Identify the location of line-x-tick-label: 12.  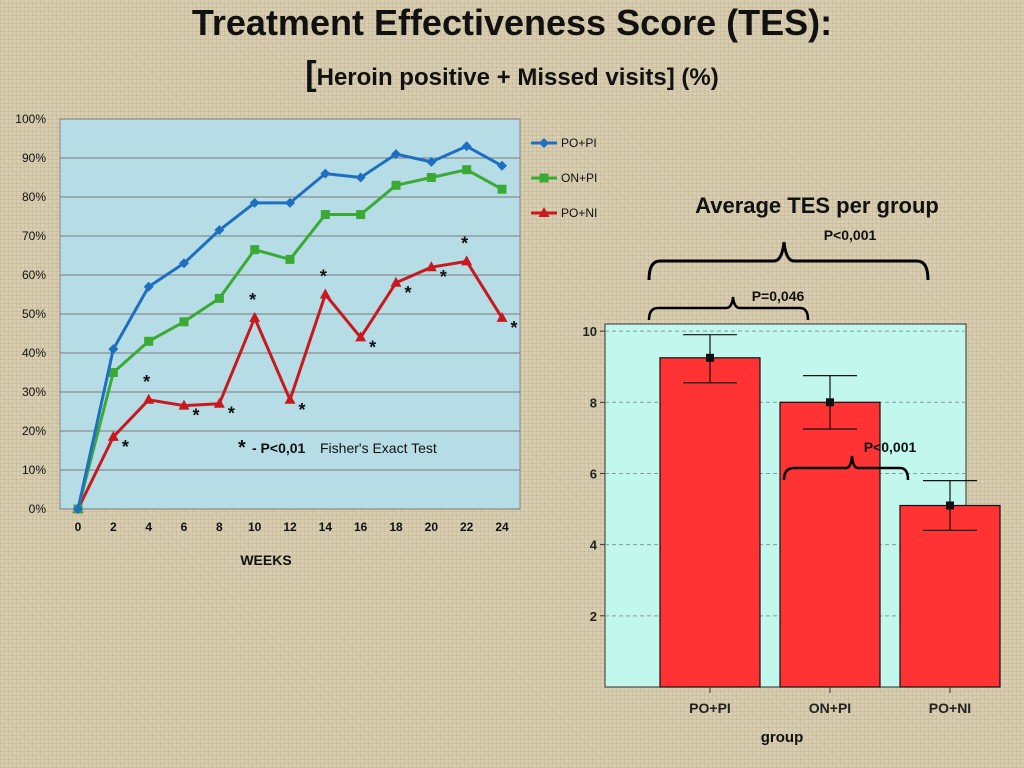
(290, 527).